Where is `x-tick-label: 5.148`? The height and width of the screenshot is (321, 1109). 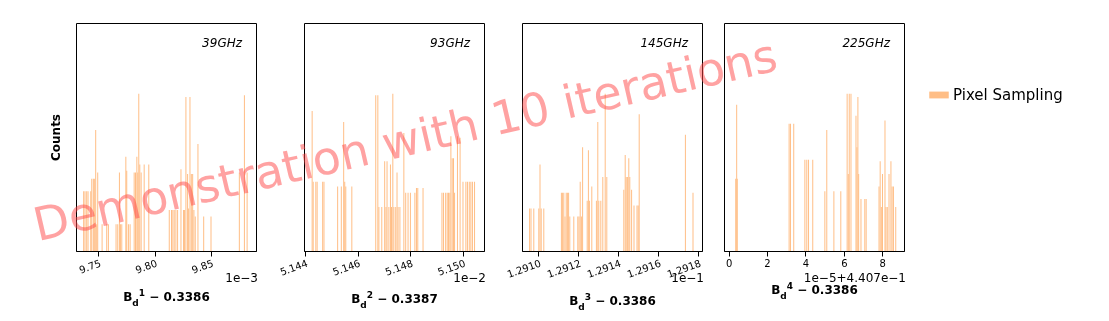
x-tick-label: 5.148 is located at coordinates (399, 267).